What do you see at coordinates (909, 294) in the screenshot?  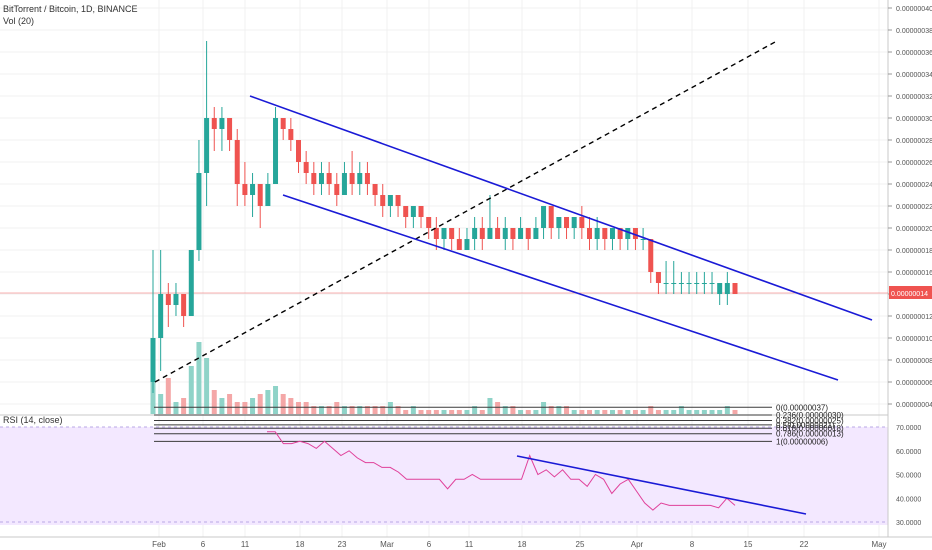 I see `current-price-value: 0.00000014` at bounding box center [909, 294].